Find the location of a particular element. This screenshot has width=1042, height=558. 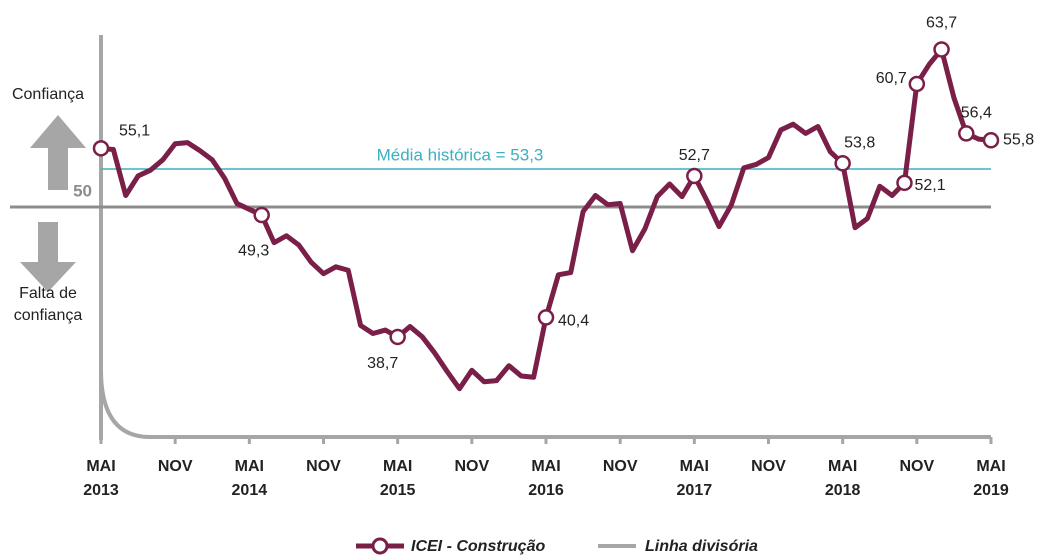

data-label: 55,1 is located at coordinates (134, 131).